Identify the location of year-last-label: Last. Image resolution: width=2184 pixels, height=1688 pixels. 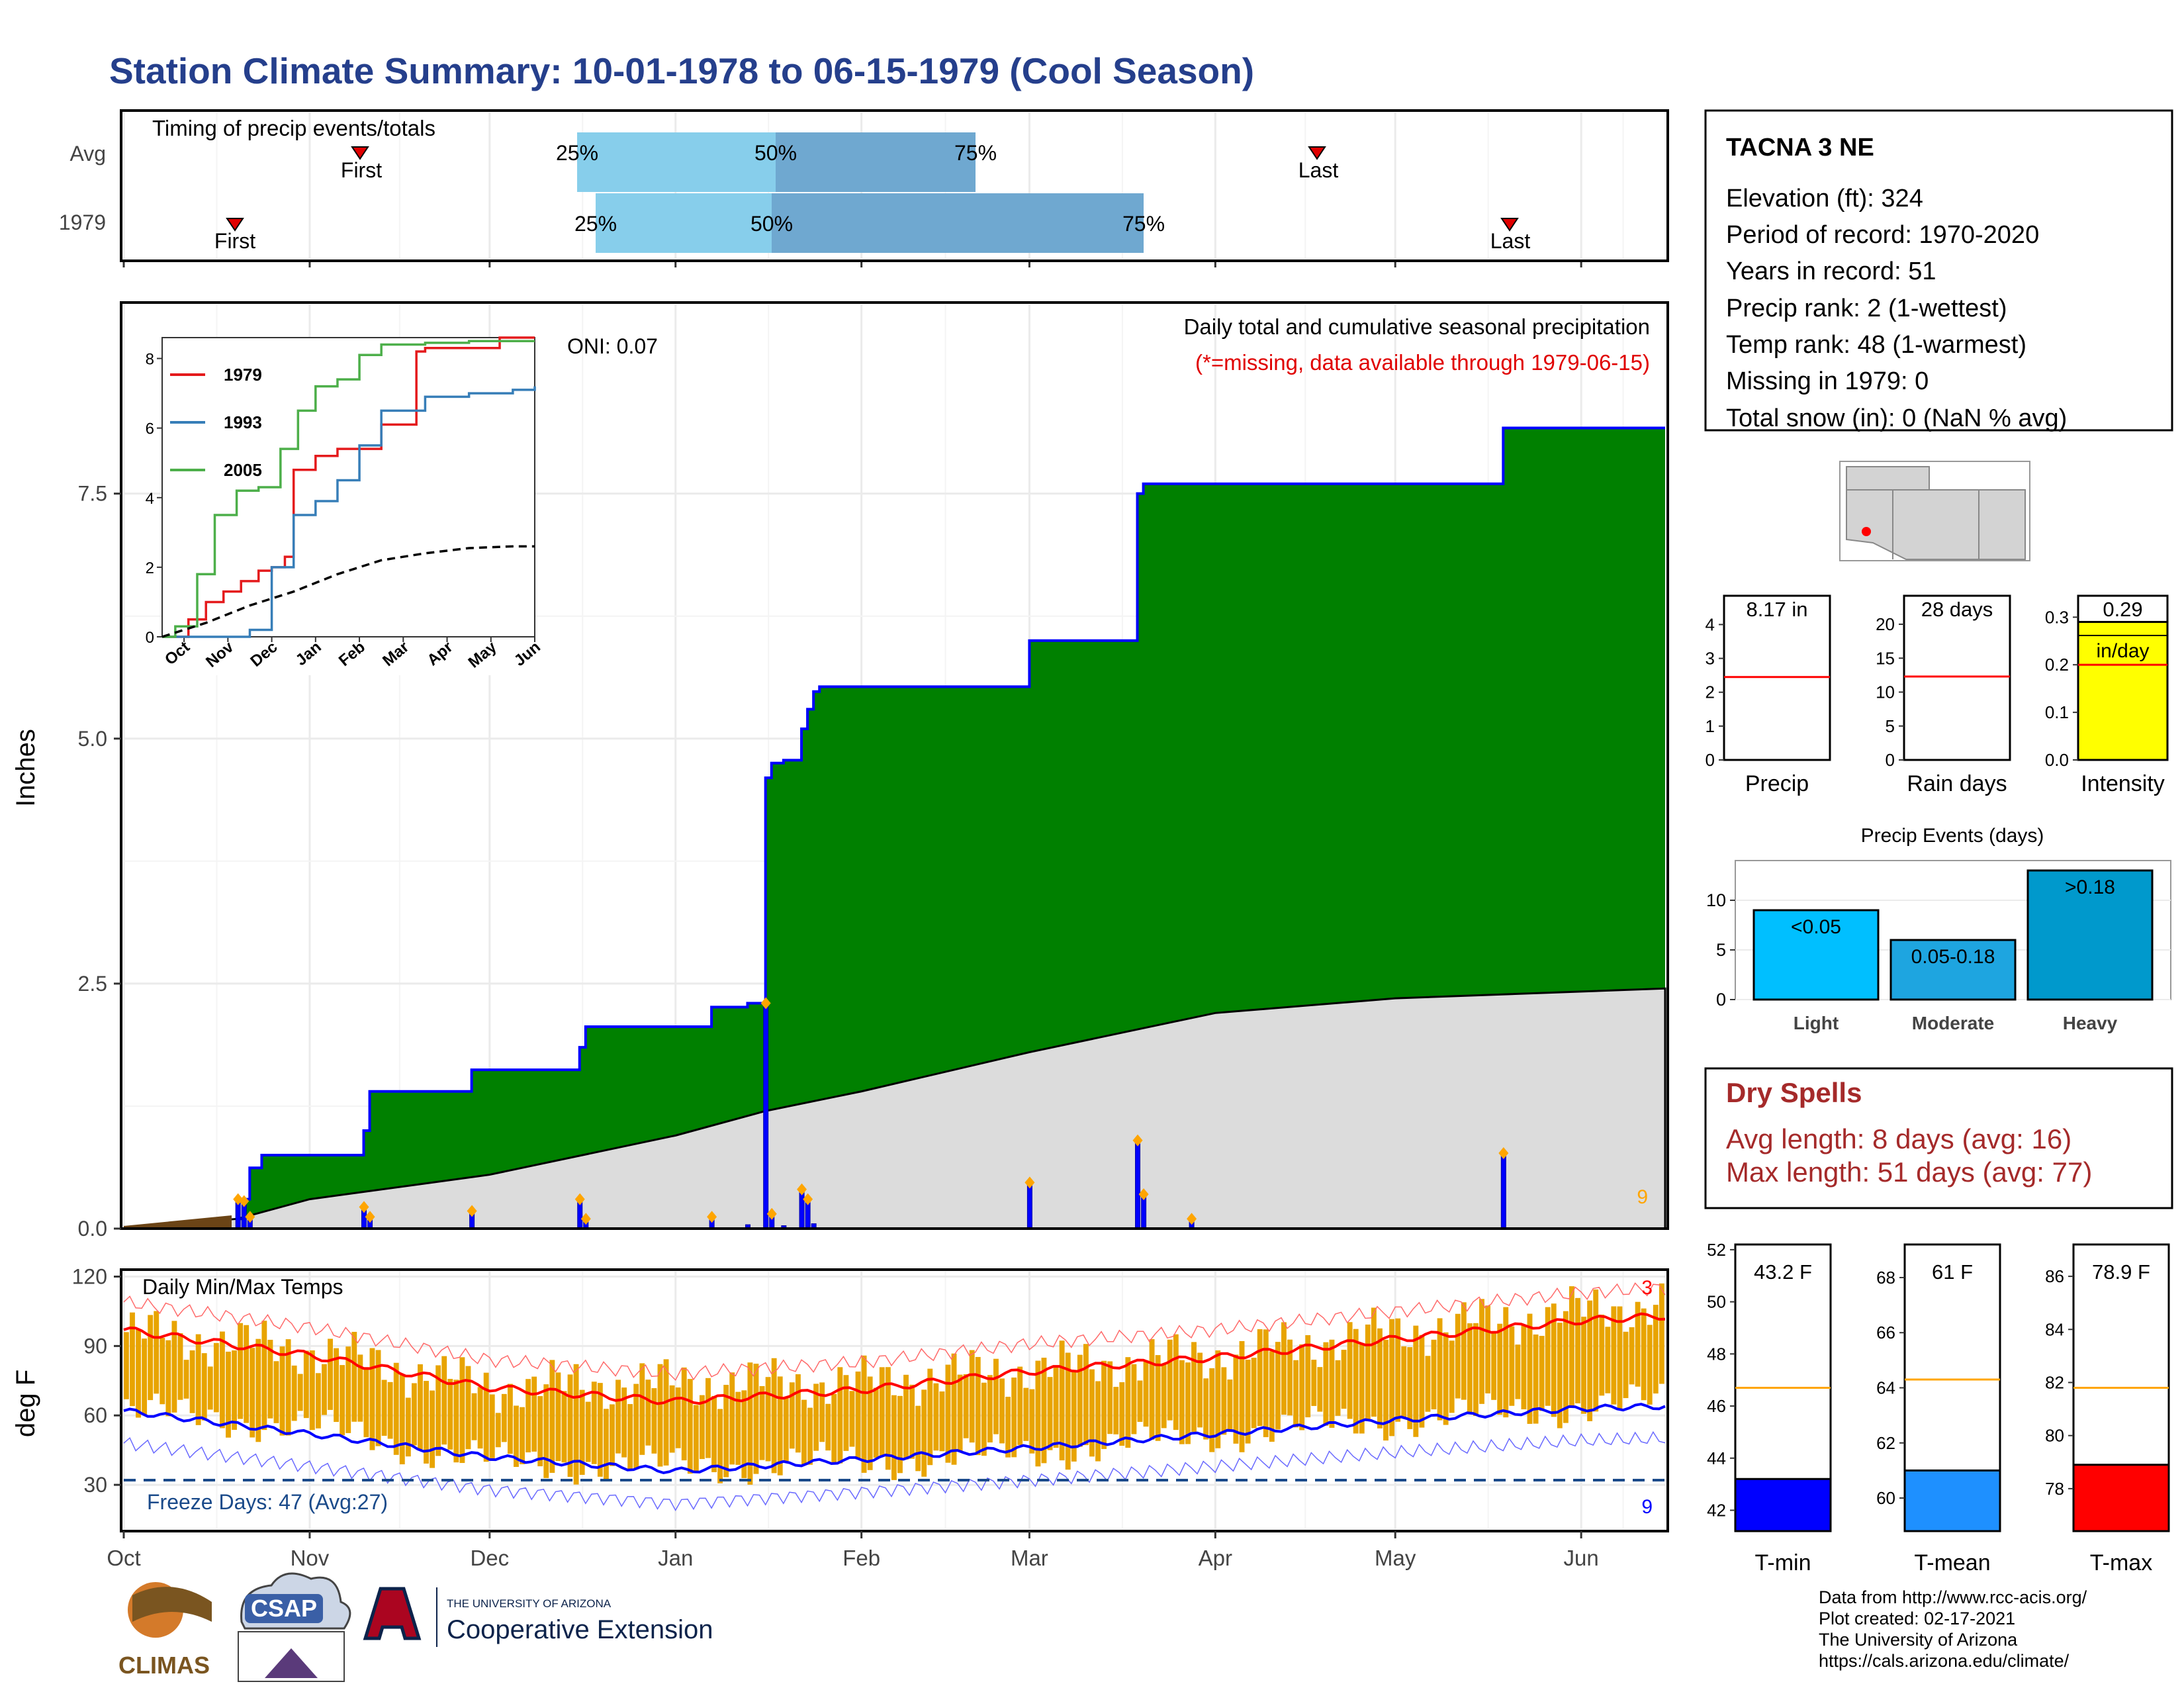
(1510, 241).